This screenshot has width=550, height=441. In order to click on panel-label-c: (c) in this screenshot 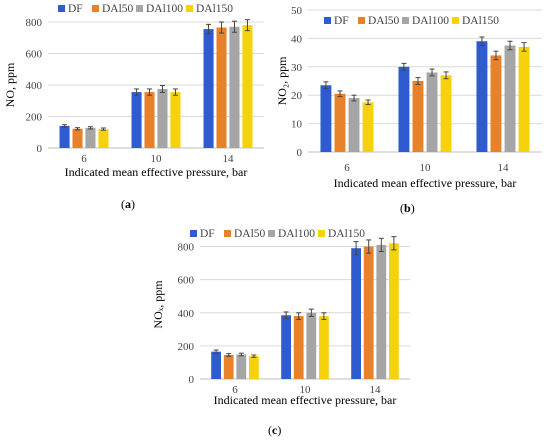, I will do `click(275, 430)`.